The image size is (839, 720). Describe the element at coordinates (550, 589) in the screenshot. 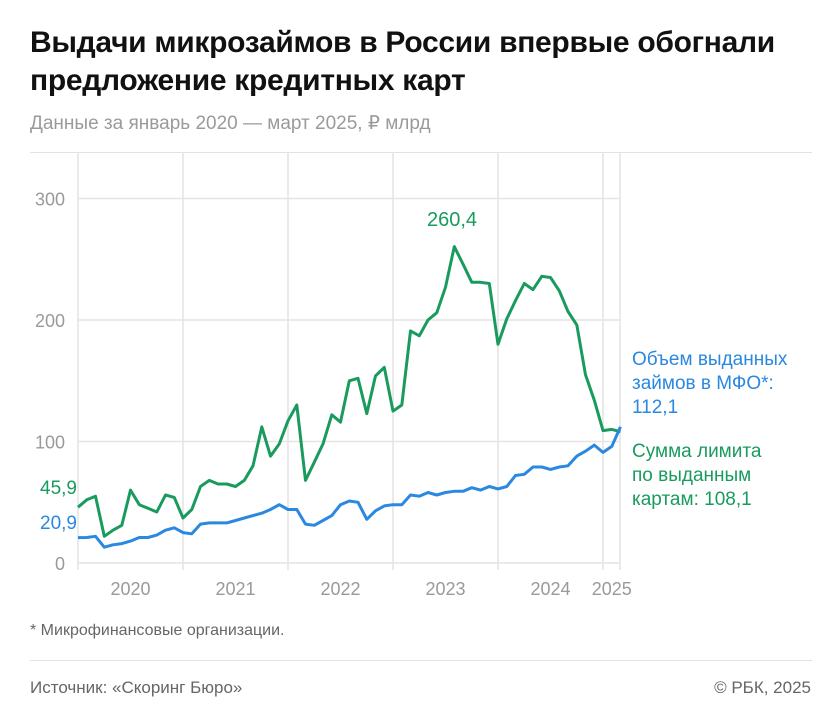

I see `x-tick-label: 2024` at that location.